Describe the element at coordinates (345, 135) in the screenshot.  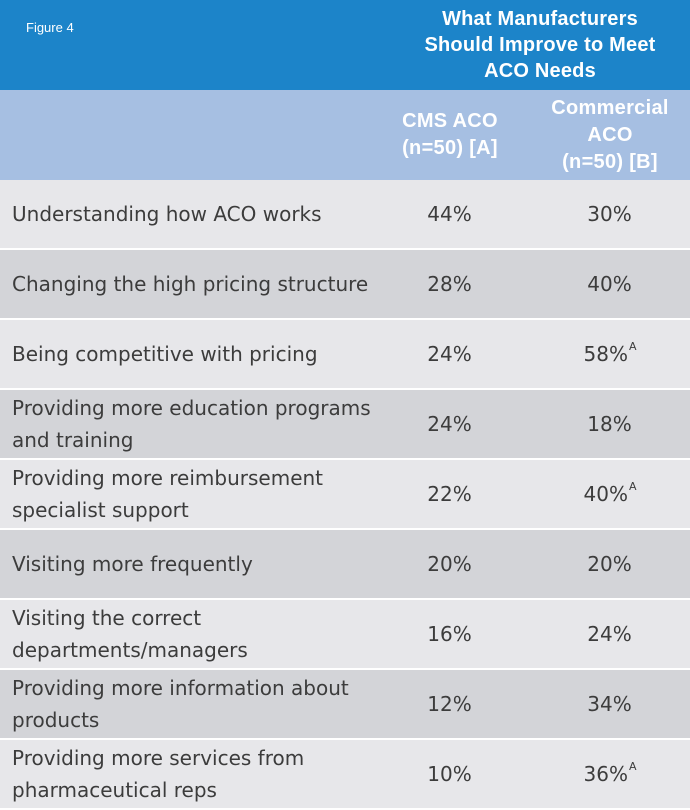
I see `column-header-band` at that location.